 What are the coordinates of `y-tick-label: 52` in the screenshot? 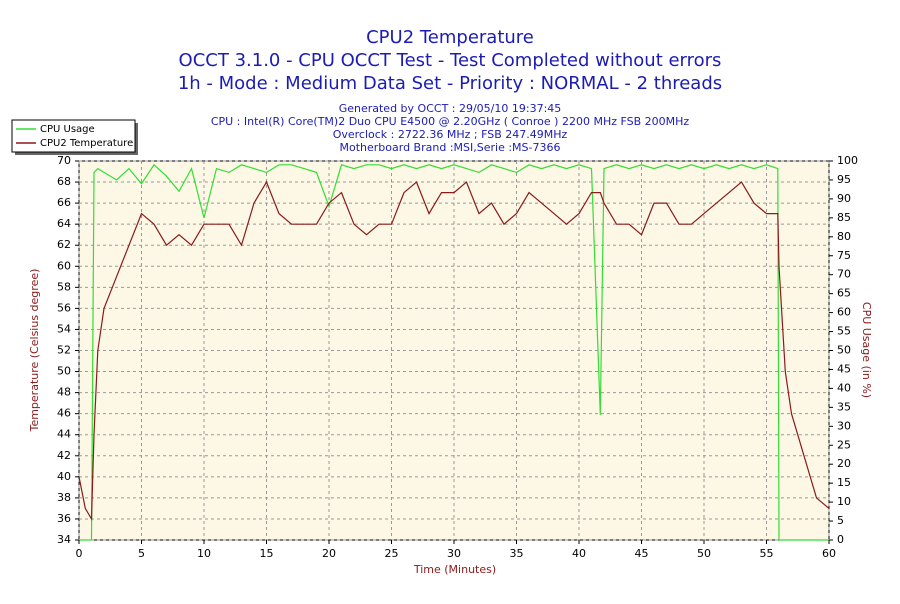 It's located at (64, 350).